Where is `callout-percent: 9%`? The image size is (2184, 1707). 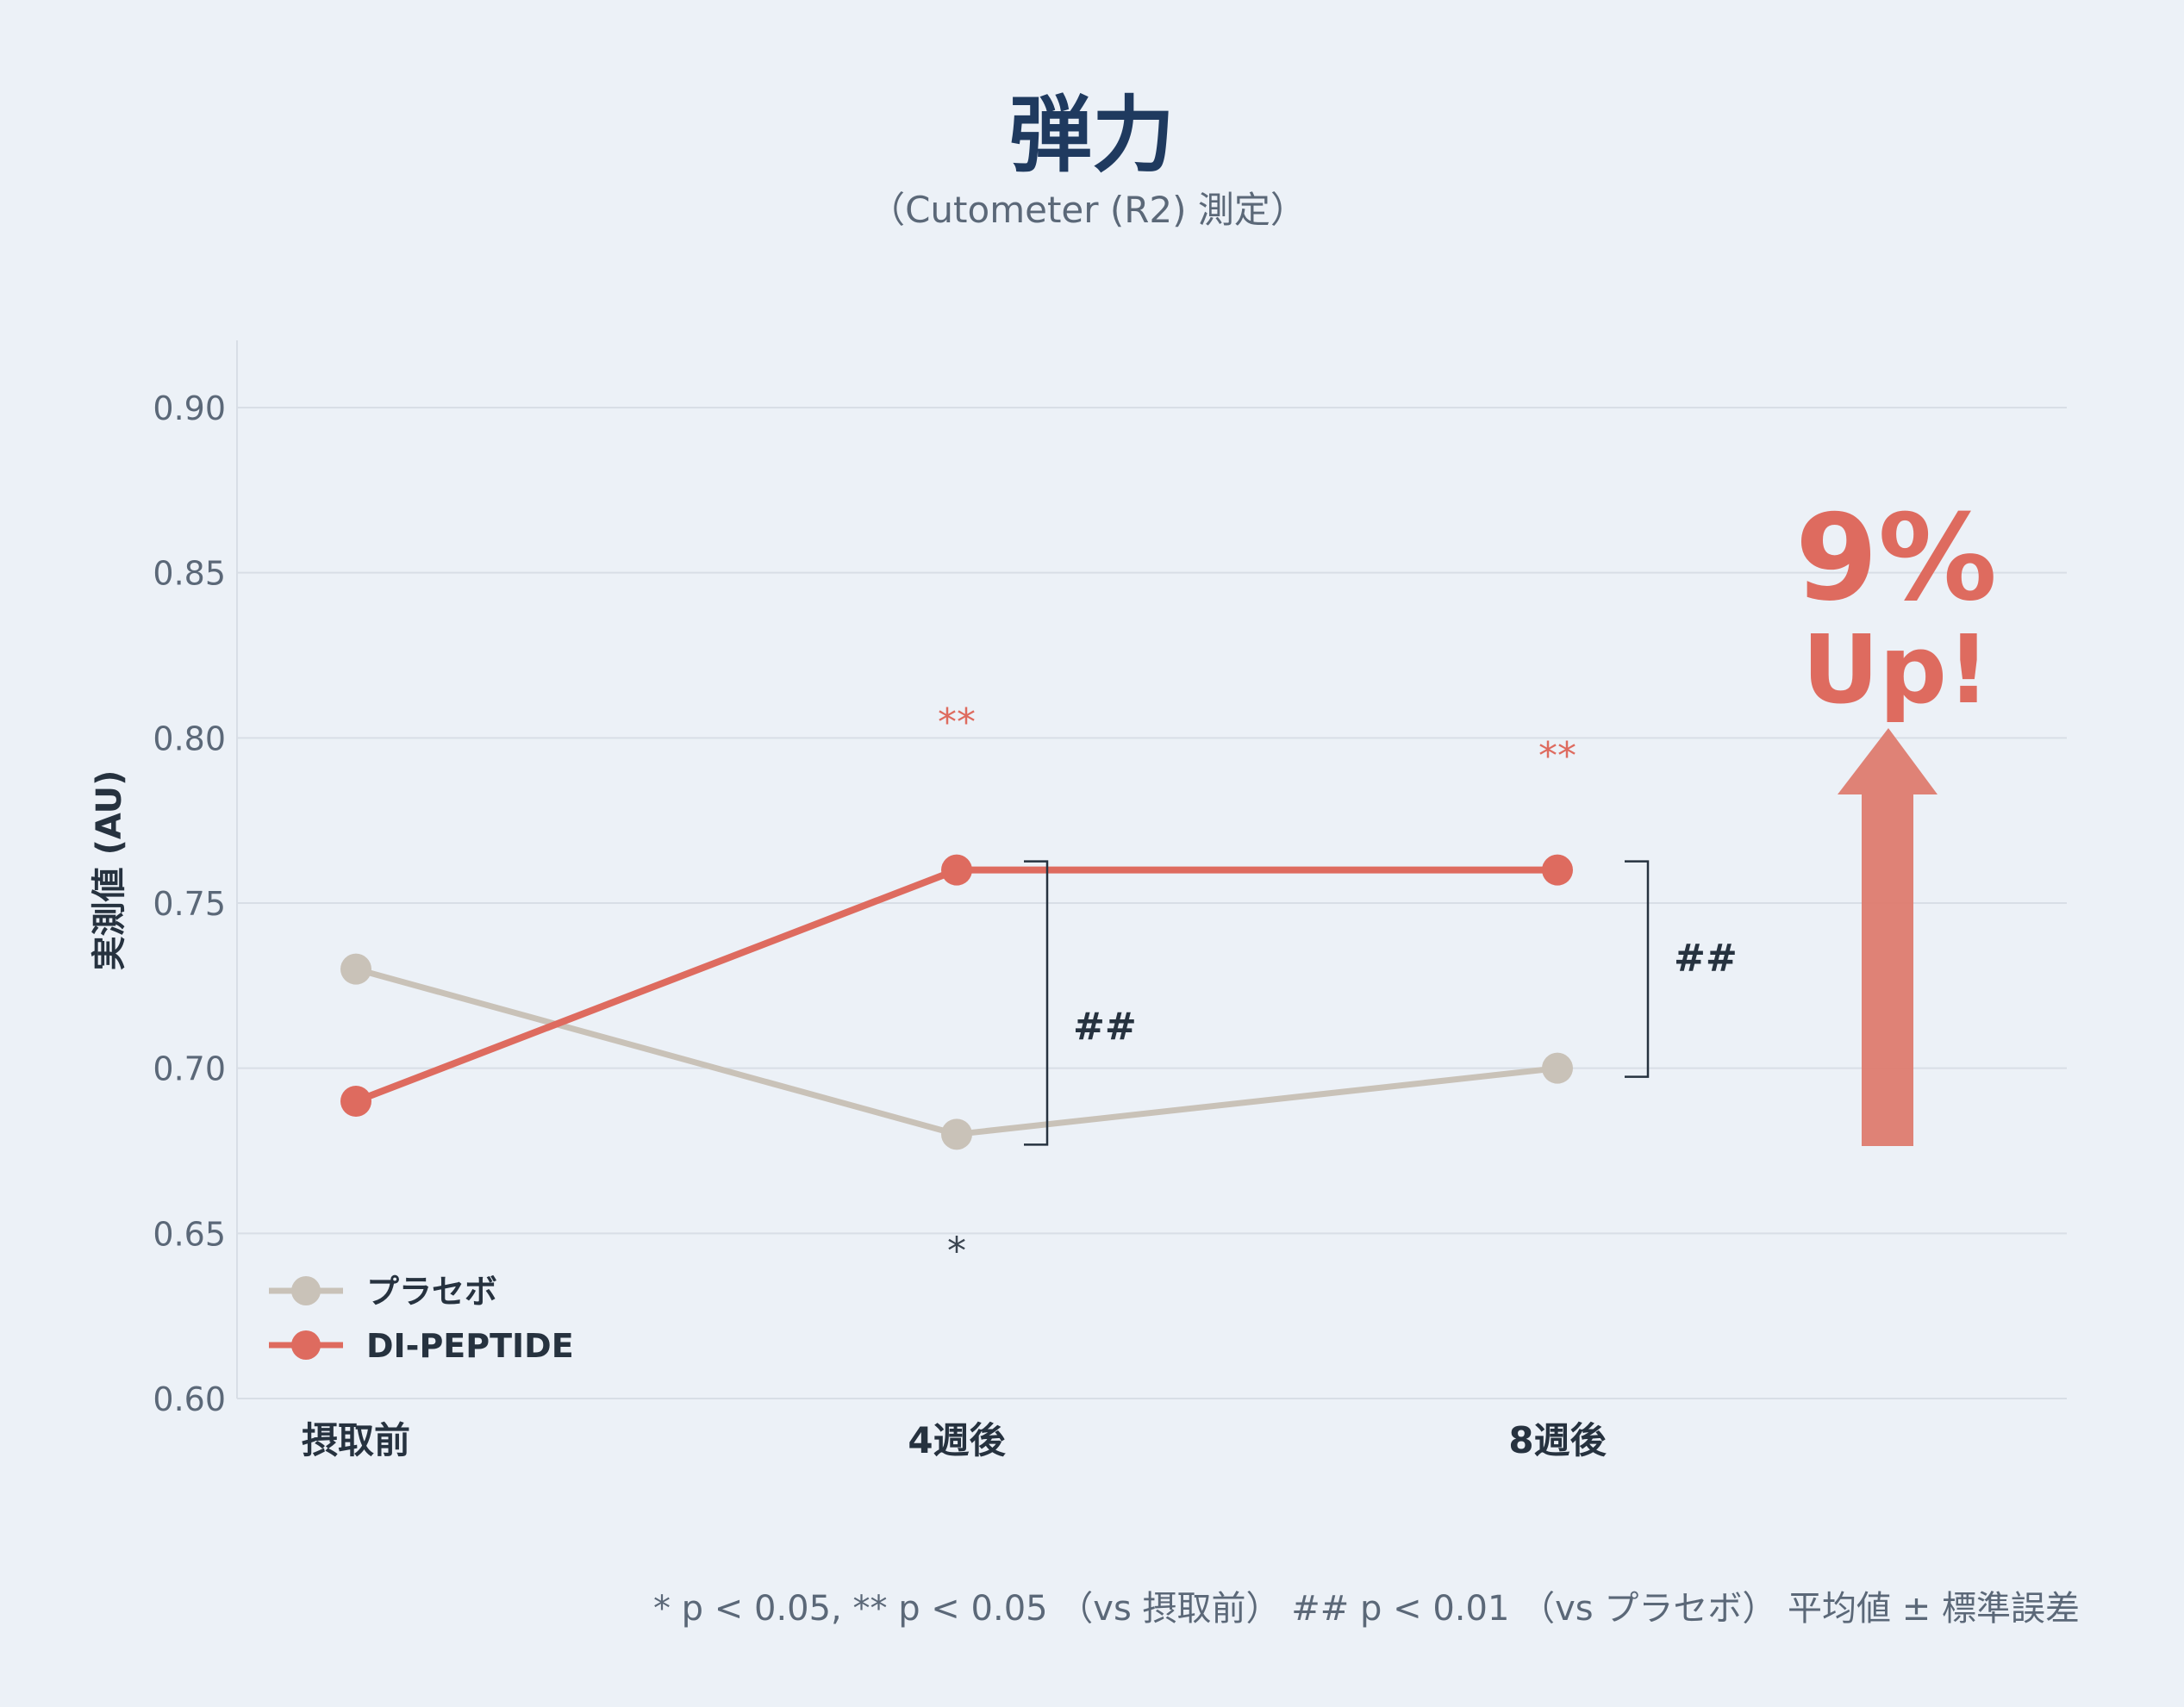
callout-percent: 9% is located at coordinates (1896, 558).